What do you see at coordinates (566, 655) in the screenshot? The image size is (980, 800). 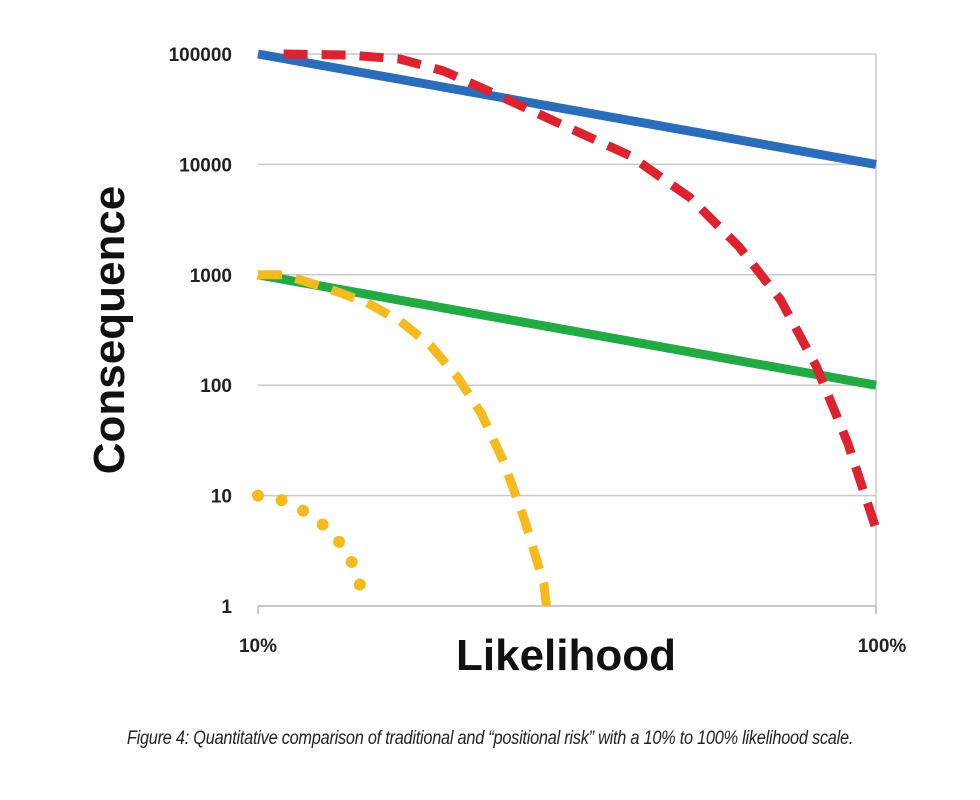 I see `x-axis-title: Likelihood` at bounding box center [566, 655].